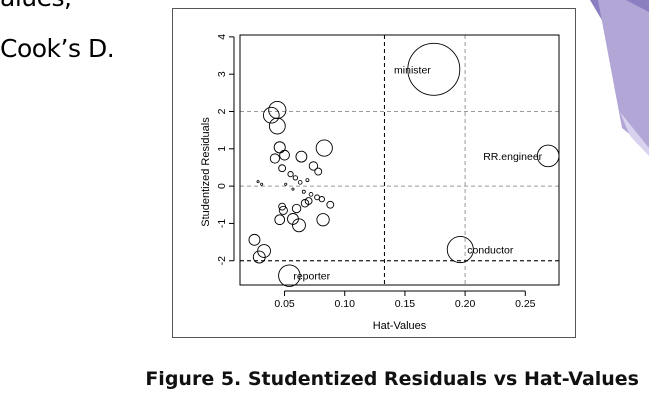 The width and height of the screenshot is (649, 401). Describe the element at coordinates (400, 326) in the screenshot. I see `x-axis-title: Hat-Values` at that location.